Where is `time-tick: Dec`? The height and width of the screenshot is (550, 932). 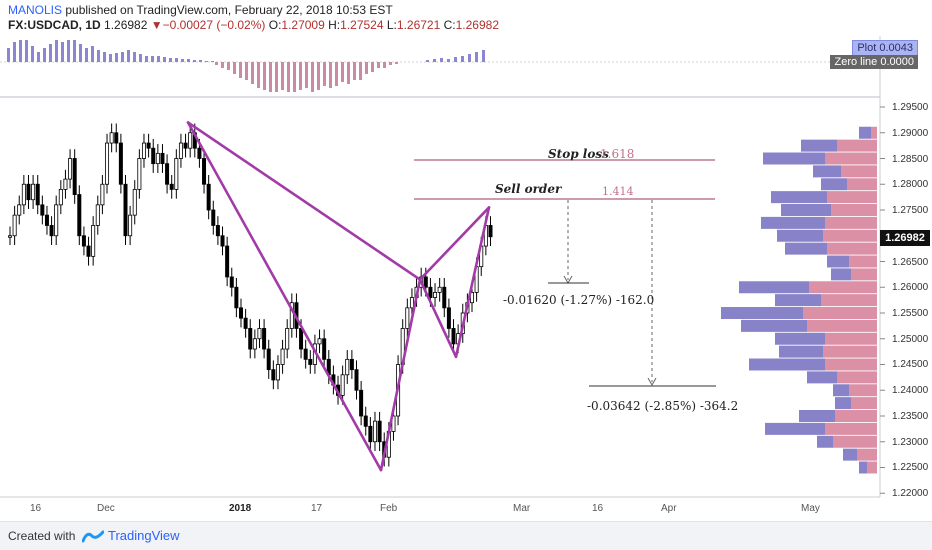 time-tick: Dec is located at coordinates (106, 508).